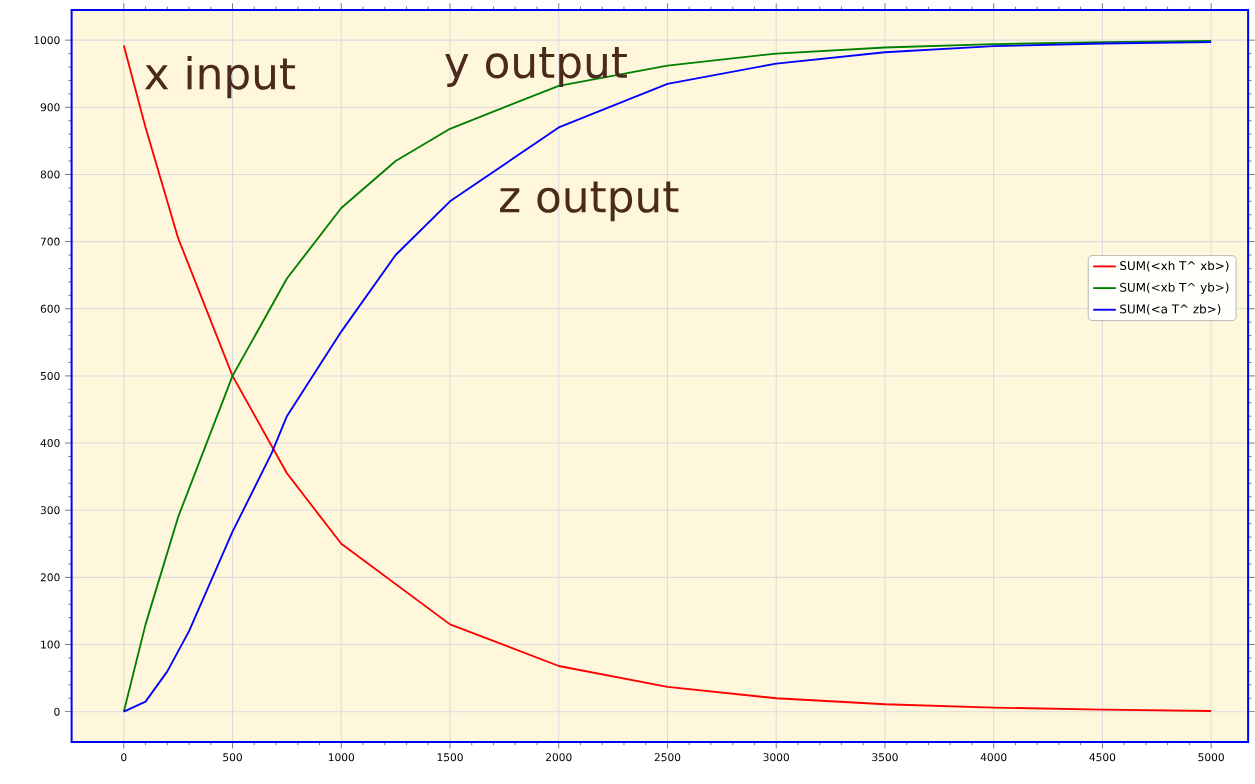  Describe the element at coordinates (1170, 310) in the screenshot. I see `legend-label: SUM(<a T^ zb>)` at that location.